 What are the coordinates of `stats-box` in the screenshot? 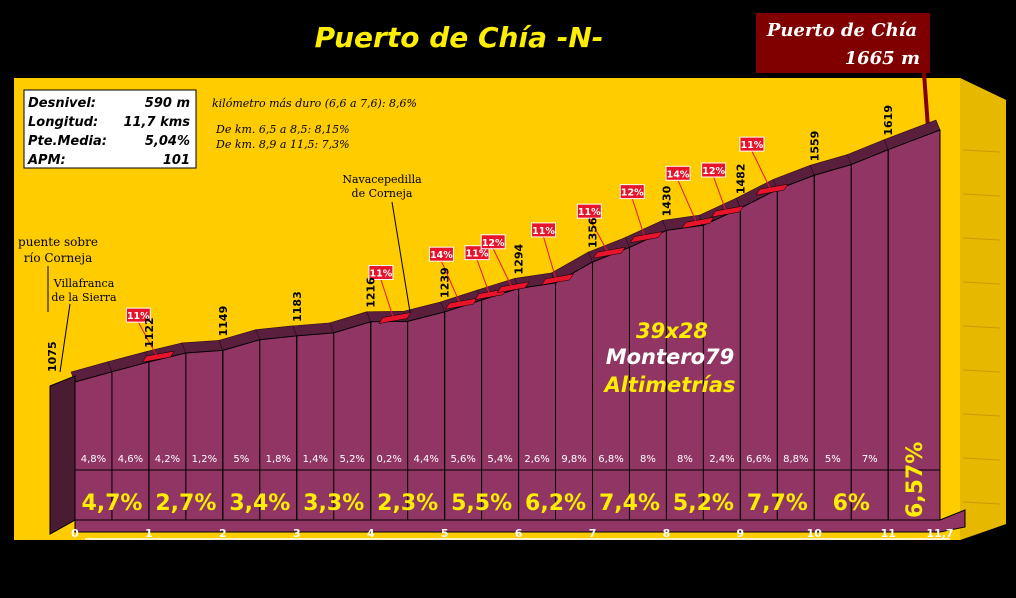 It's located at (110, 129).